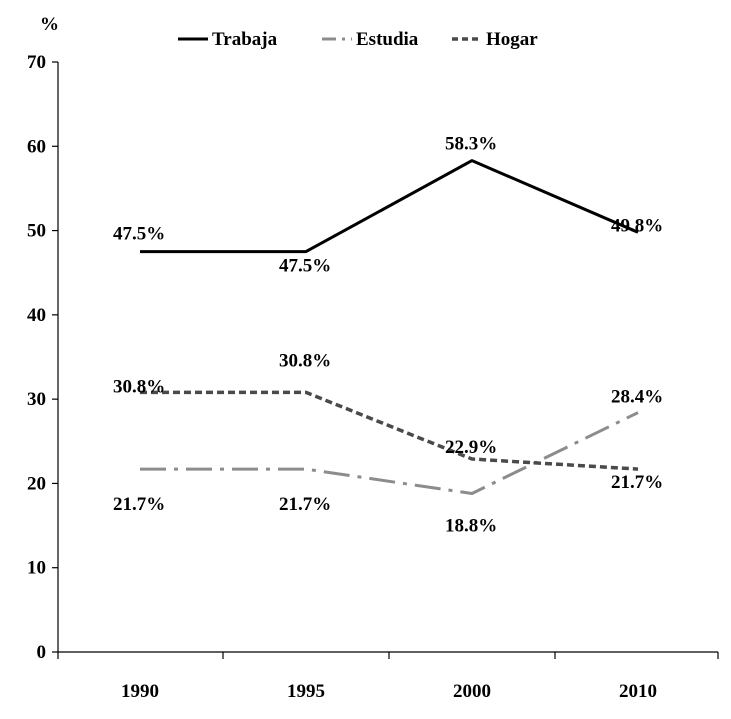 This screenshot has width=731, height=719. I want to click on y-tick-label: 30, so click(36, 399).